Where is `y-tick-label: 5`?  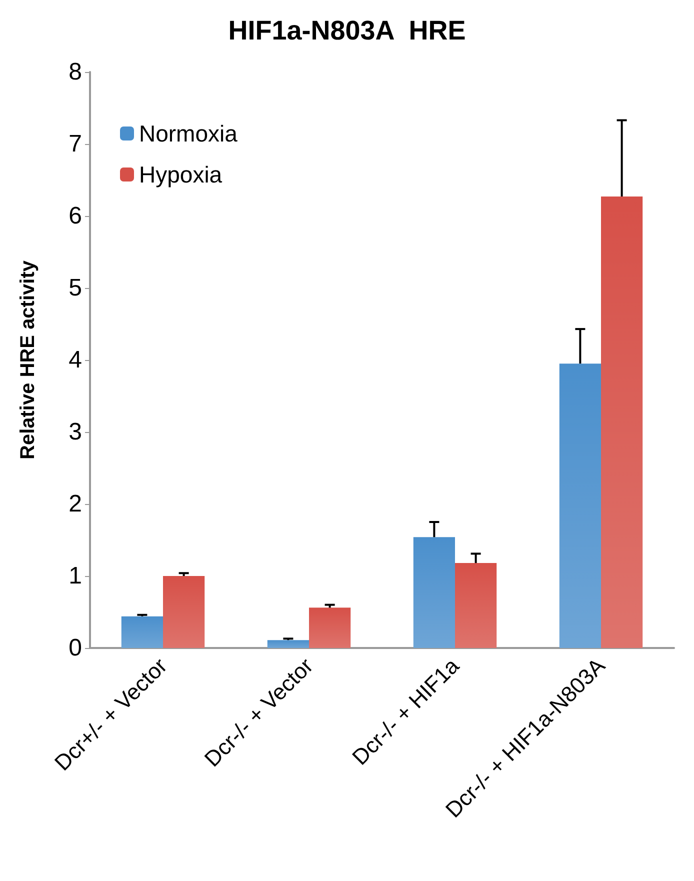 y-tick-label: 5 is located at coordinates (75, 288).